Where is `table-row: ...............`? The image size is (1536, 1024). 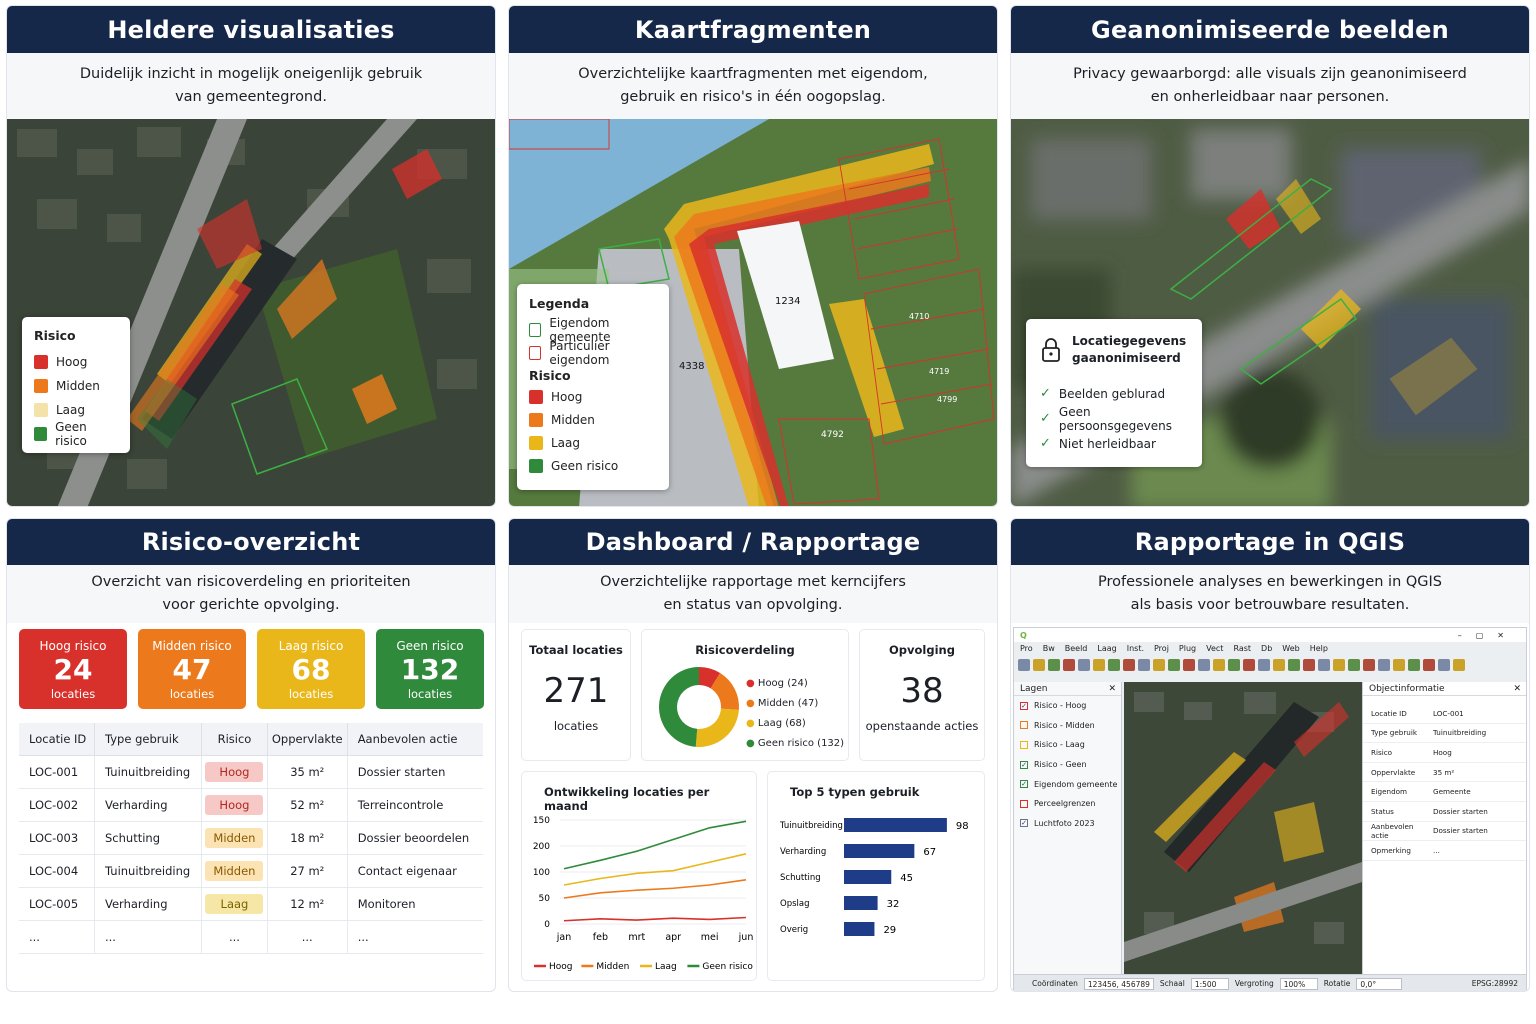
table-row: ............... is located at coordinates (251, 937).